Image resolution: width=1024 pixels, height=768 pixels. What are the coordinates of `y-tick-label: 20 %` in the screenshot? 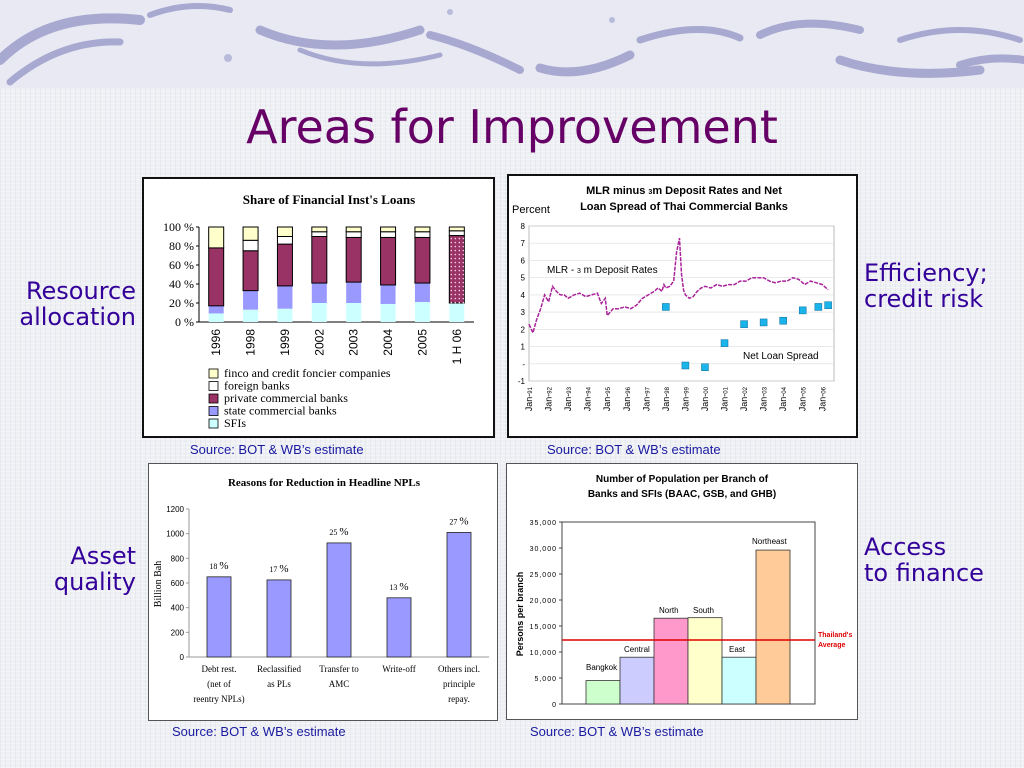 It's located at (181, 303).